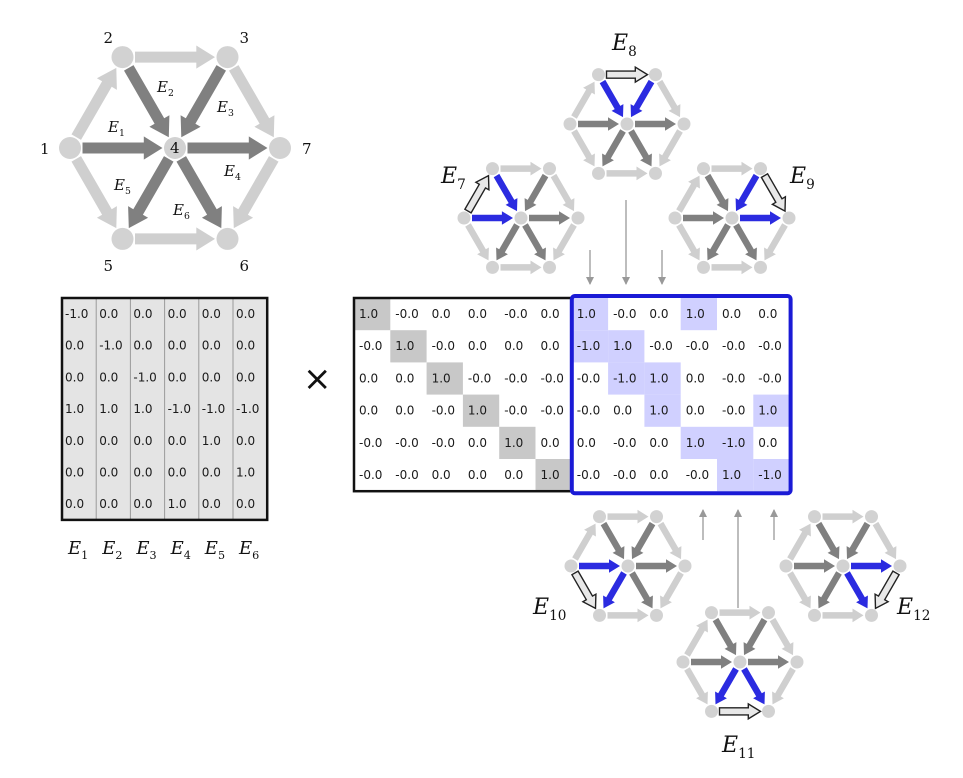 Image resolution: width=963 pixels, height=778 pixels. Describe the element at coordinates (245, 266) in the screenshot. I see `node-label: 6` at that location.